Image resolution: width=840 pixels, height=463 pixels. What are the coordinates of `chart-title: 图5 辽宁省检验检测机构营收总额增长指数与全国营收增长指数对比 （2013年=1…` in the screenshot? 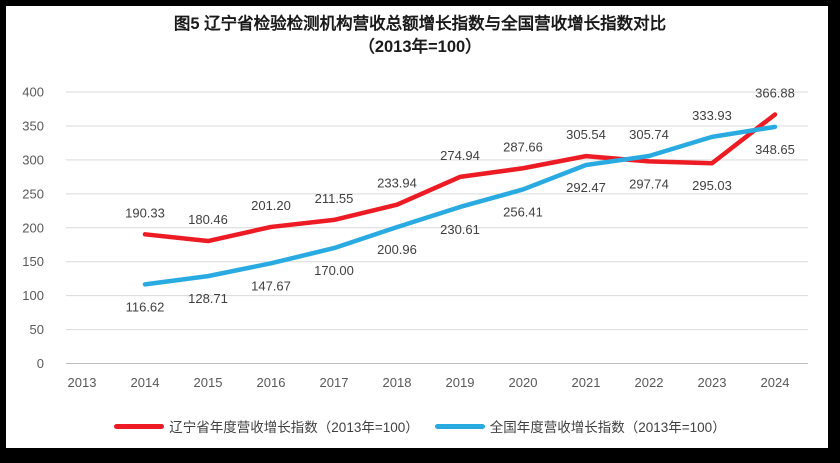 It's located at (420, 36).